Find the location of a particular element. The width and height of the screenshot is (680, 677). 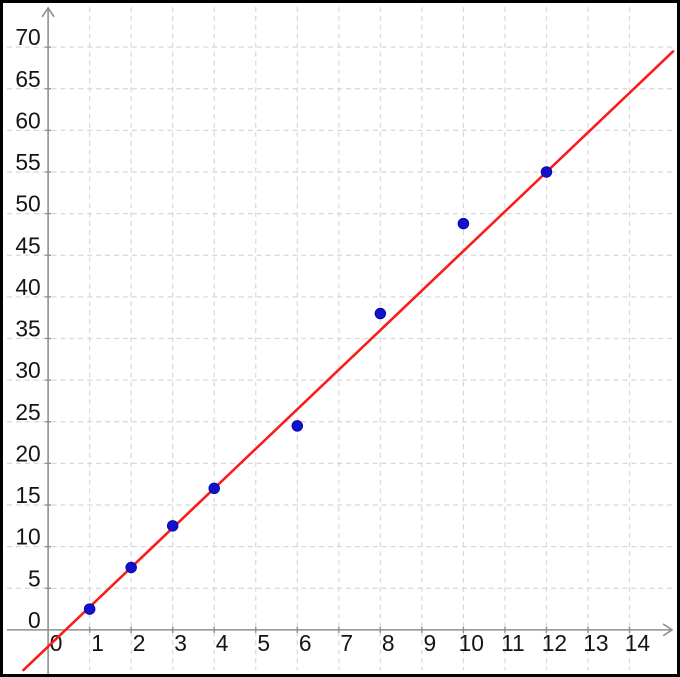

x-tick-label: 1 is located at coordinates (97, 643).